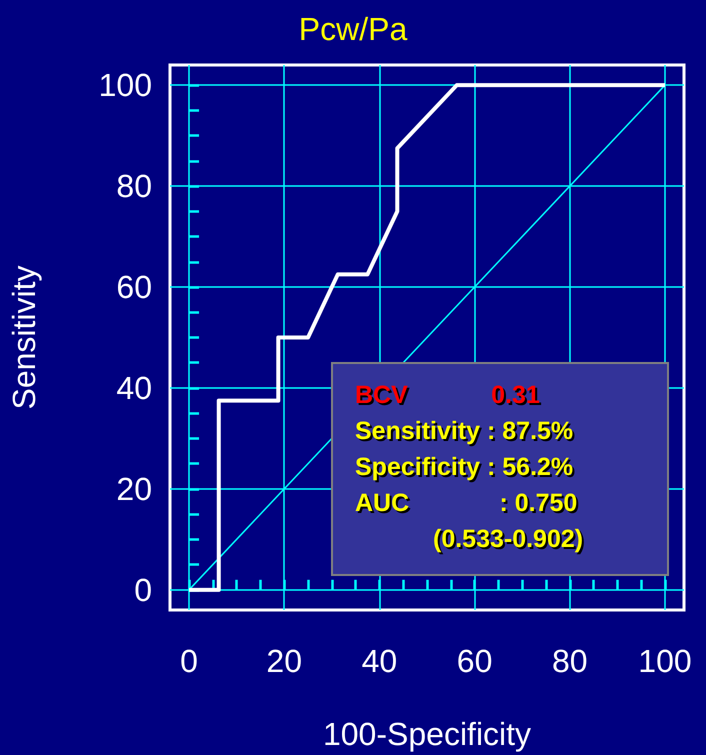 This screenshot has width=706, height=755. What do you see at coordinates (134, 488) in the screenshot?
I see `y-tick-label: 20` at bounding box center [134, 488].